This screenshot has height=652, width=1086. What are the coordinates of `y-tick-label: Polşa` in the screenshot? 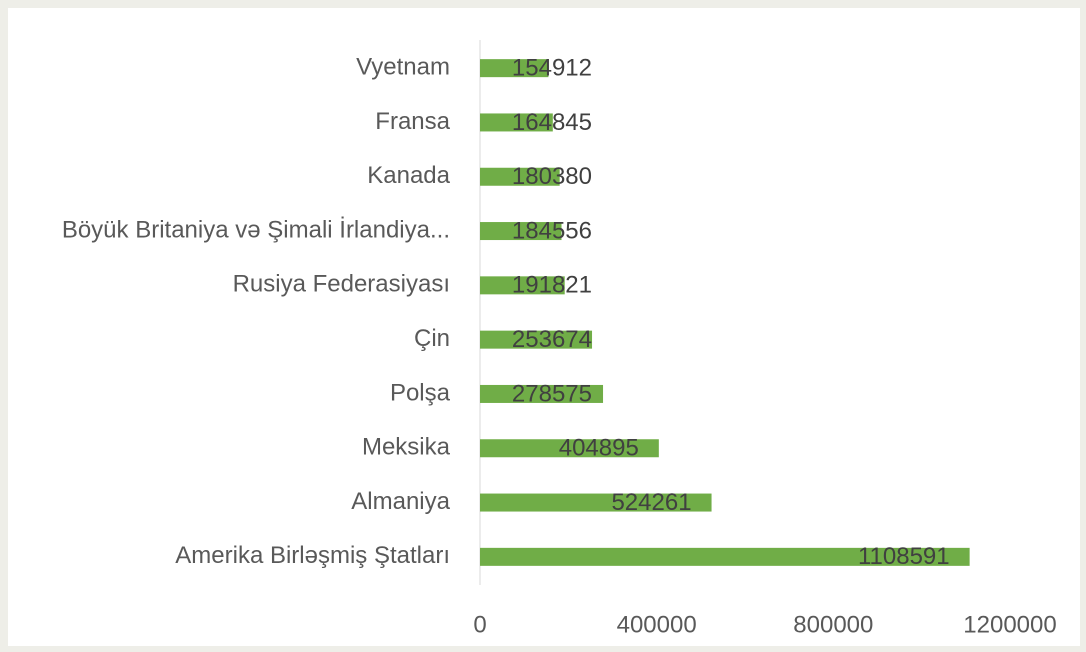 It's located at (420, 392).